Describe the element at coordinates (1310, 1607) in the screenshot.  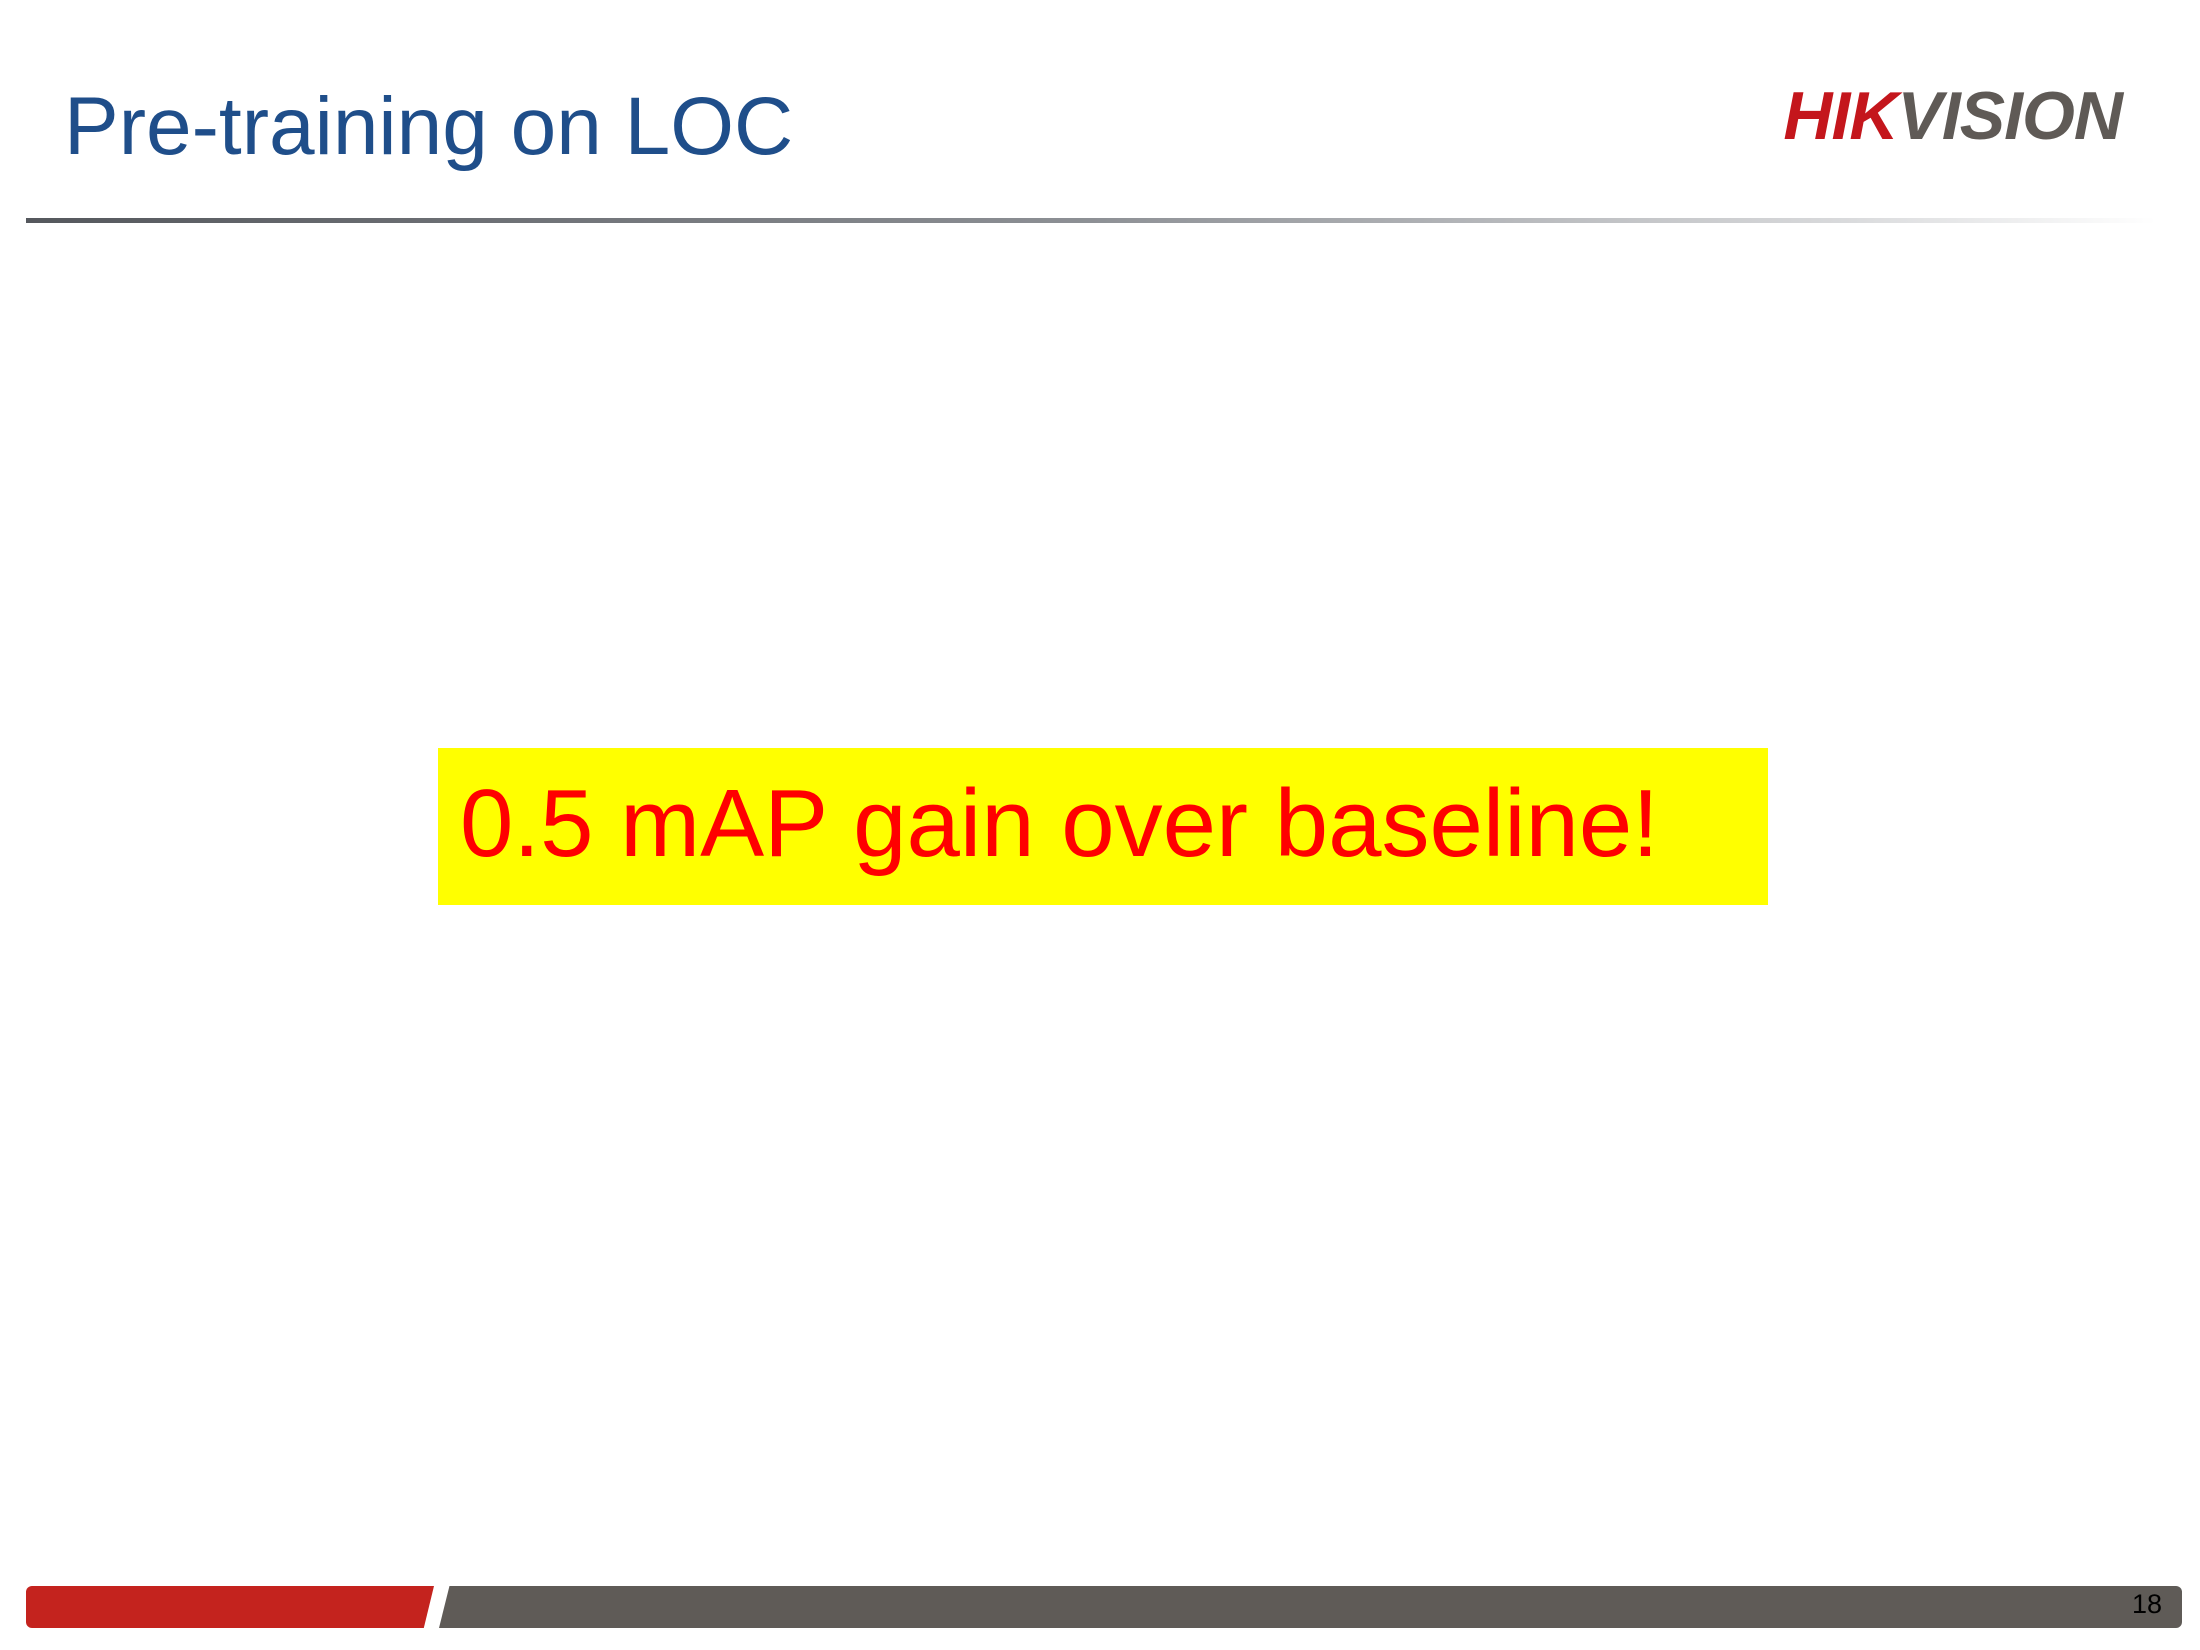
I see `footer-gray-bar` at that location.